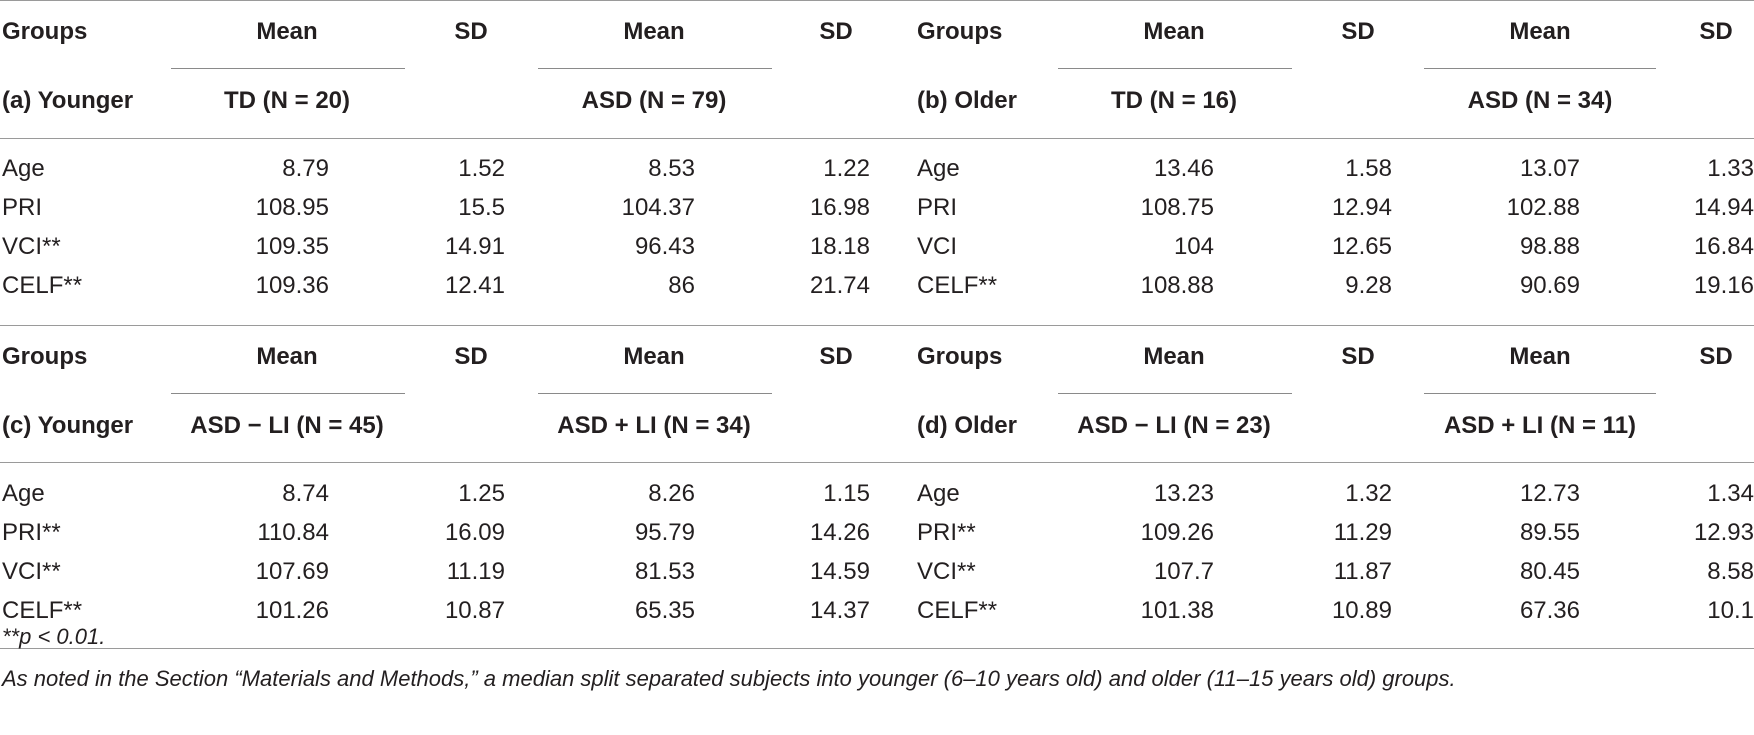 The image size is (1754, 735). What do you see at coordinates (1361, 610) in the screenshot?
I see `cell-sd: 10.89` at bounding box center [1361, 610].